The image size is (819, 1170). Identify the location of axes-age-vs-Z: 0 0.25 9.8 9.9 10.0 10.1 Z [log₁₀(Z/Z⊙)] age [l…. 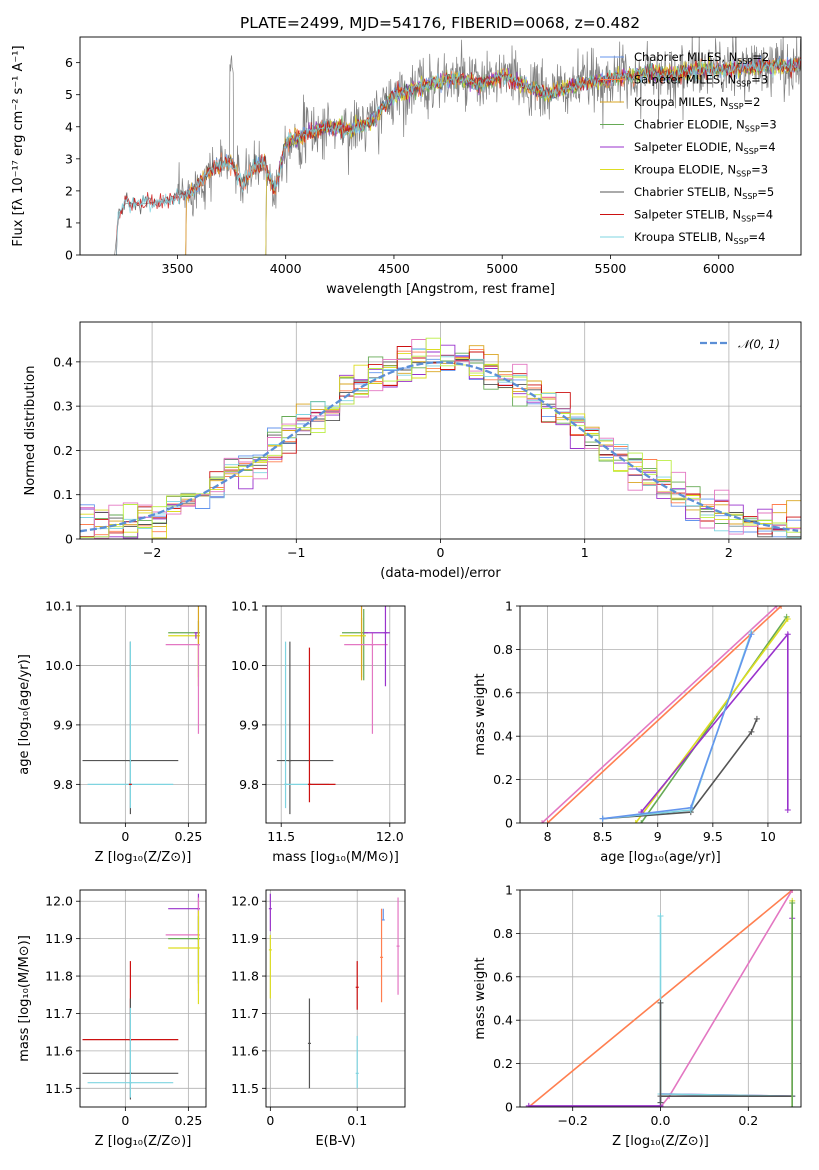
(112, 732).